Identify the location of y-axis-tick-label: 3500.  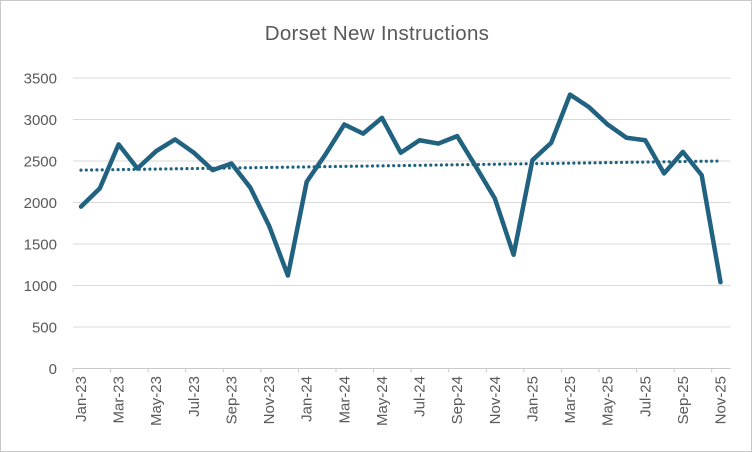
(40, 79).